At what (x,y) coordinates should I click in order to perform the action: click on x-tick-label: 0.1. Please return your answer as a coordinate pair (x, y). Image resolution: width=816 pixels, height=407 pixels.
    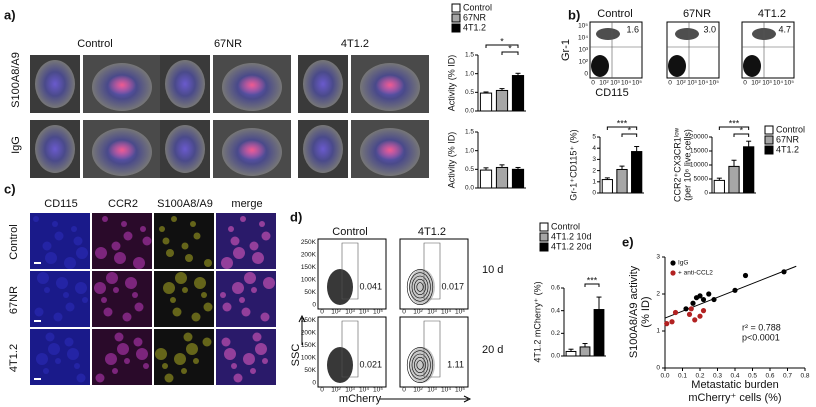
    Looking at the image, I should click on (682, 376).